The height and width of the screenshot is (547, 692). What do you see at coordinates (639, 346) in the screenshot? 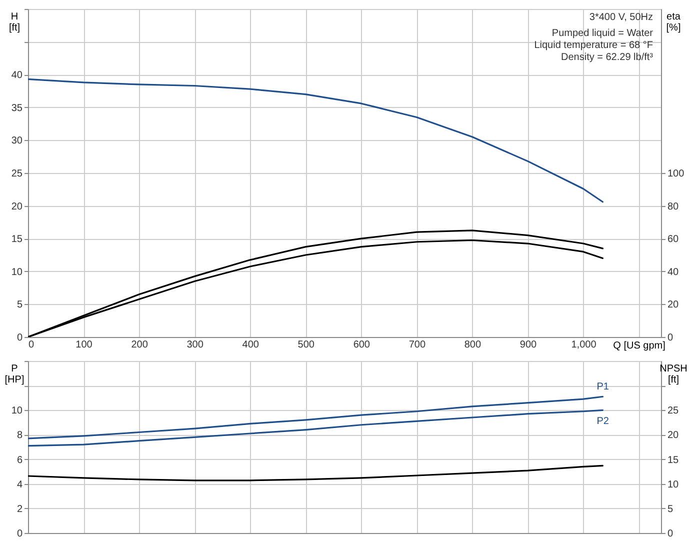
I see `x-axis-title: Q [US gpm]` at bounding box center [639, 346].